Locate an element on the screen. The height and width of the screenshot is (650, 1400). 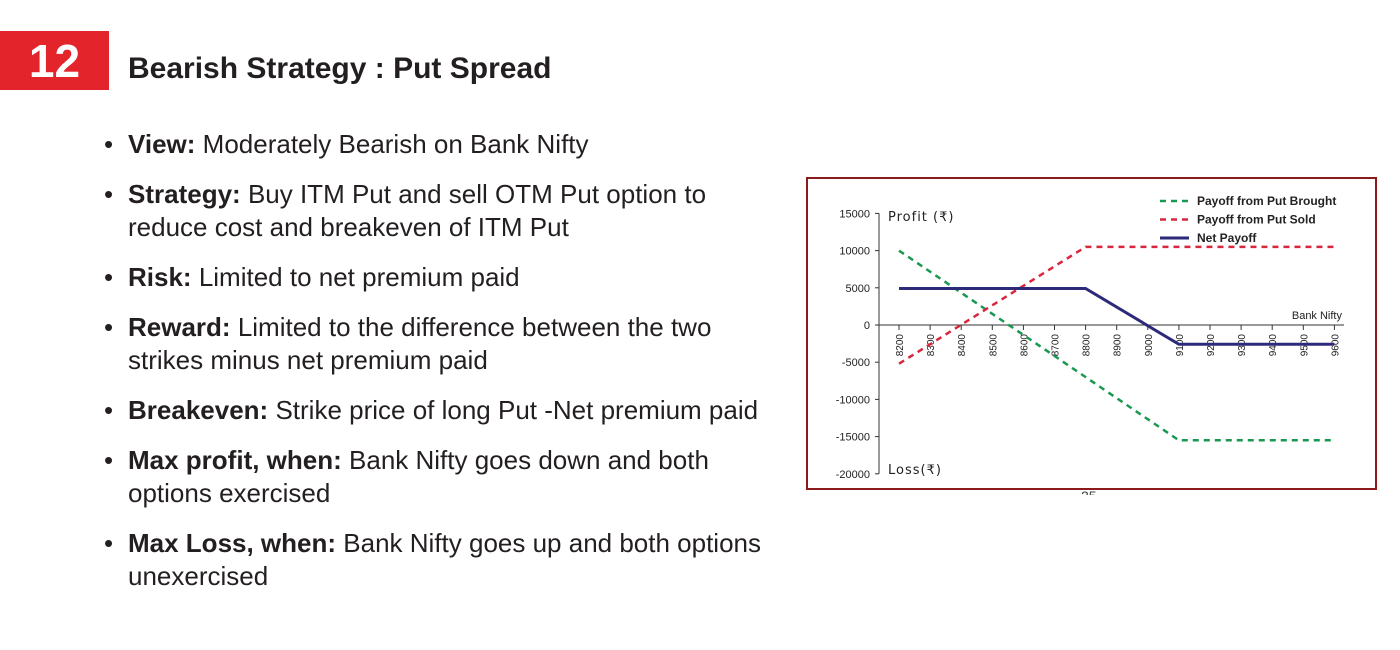
x-tick-label: 8900 is located at coordinates (1118, 345).